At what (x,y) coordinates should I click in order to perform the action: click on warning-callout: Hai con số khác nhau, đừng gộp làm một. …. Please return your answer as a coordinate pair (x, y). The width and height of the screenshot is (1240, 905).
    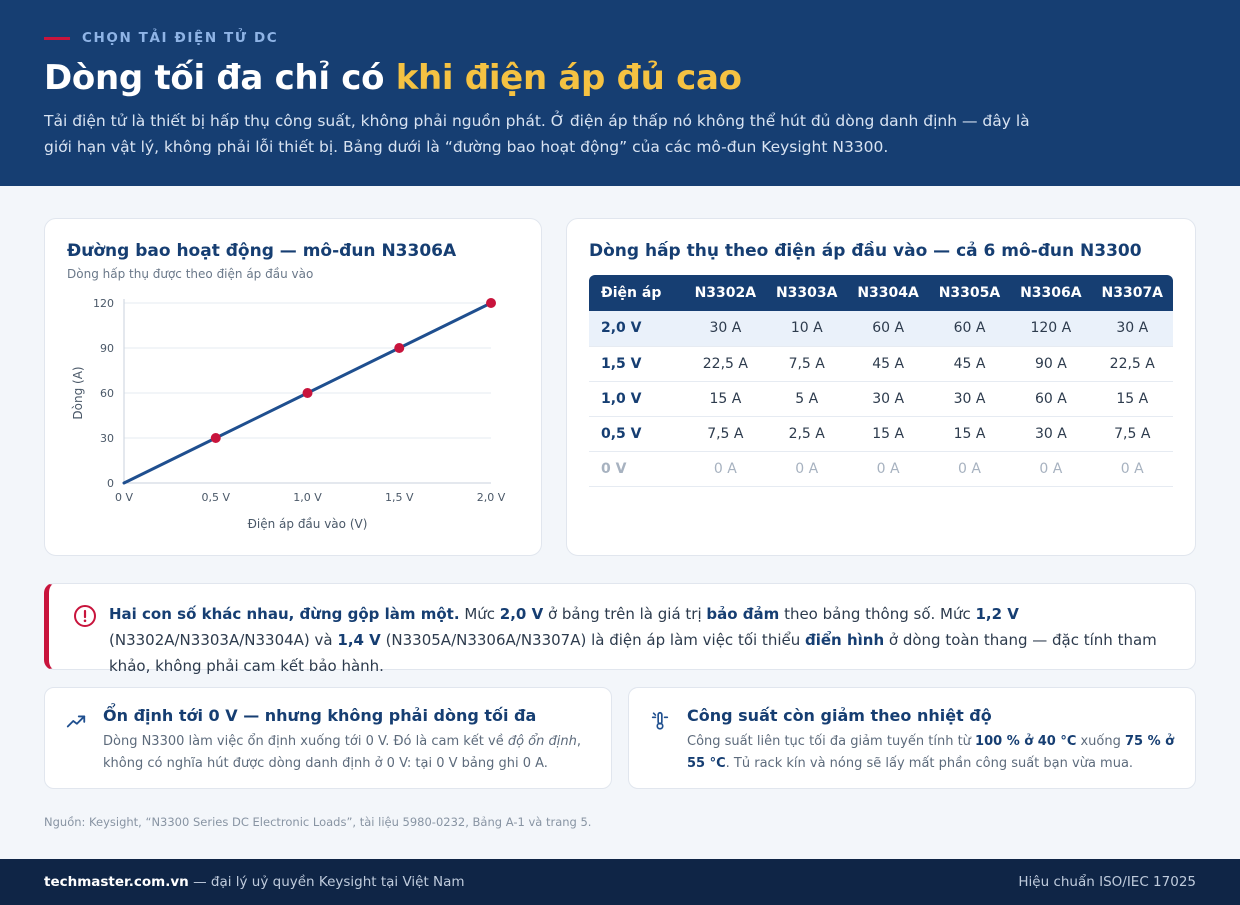
    Looking at the image, I should click on (620, 629).